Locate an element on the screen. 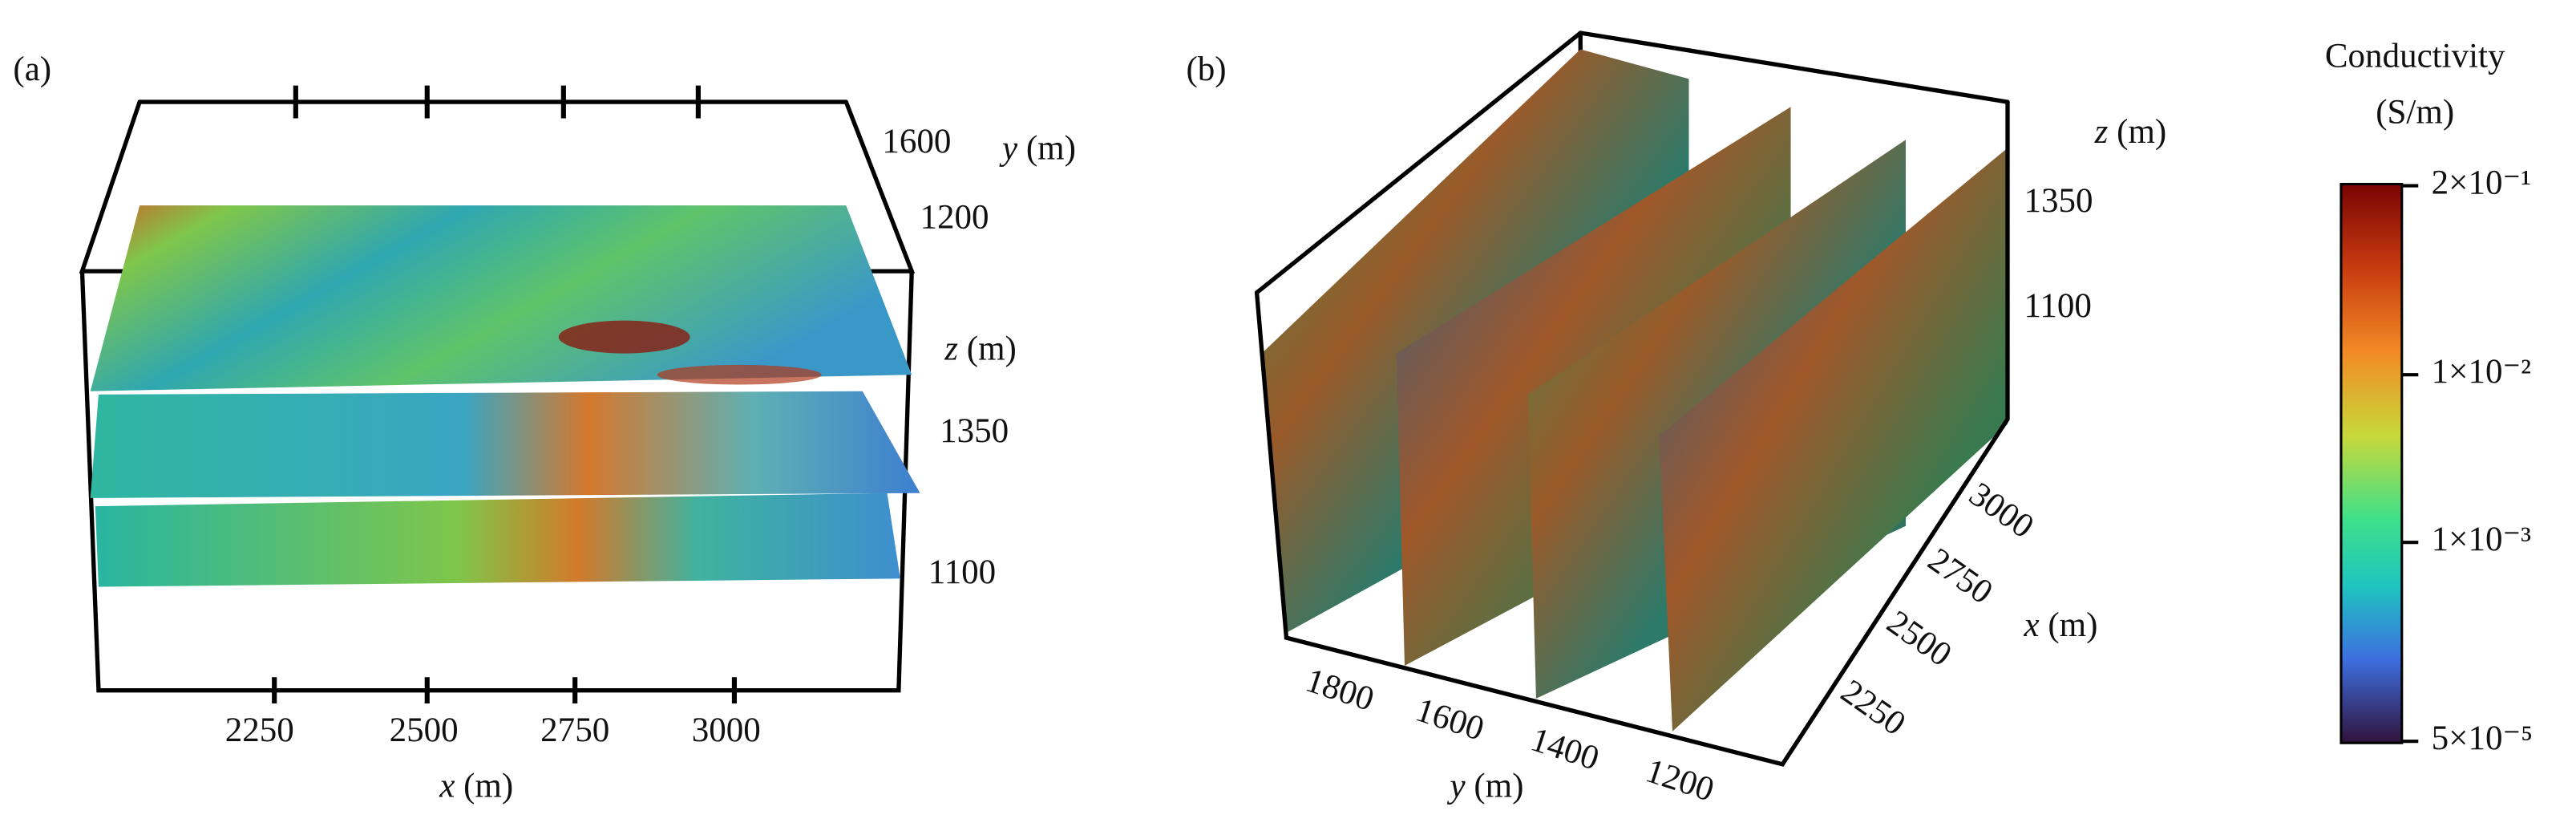  colorbar-title: Conductivity is located at coordinates (2415, 57).